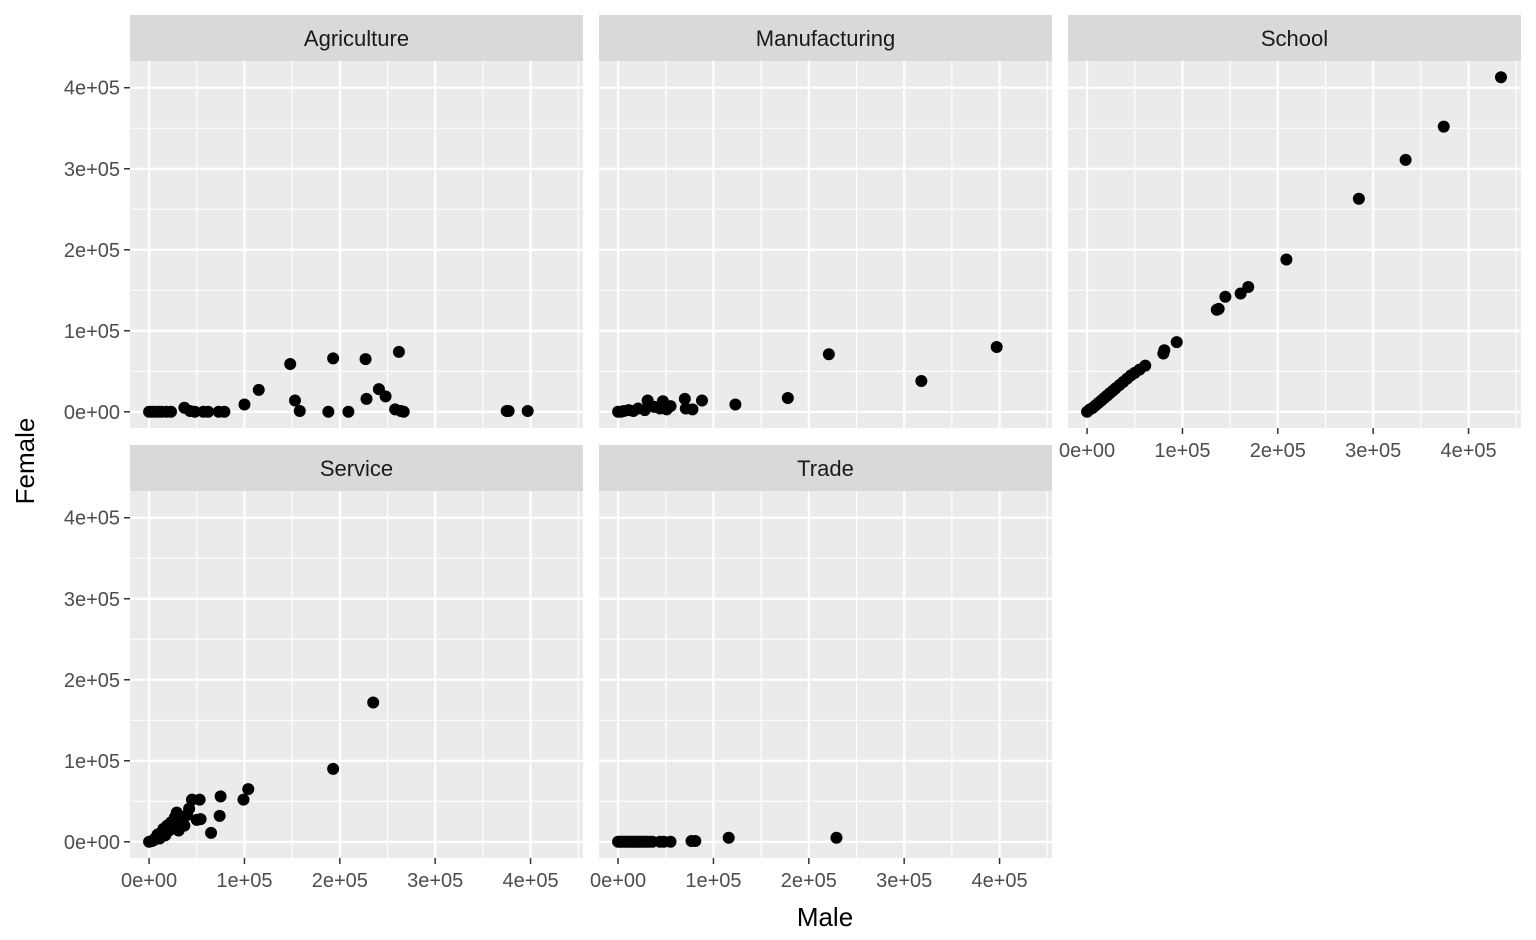 This screenshot has height=940, width=1536. I want to click on facet-panel-agriculture: Agriculture 0e+00 1e+05 2e+05 3e+05 4e+05, so click(323, 221).